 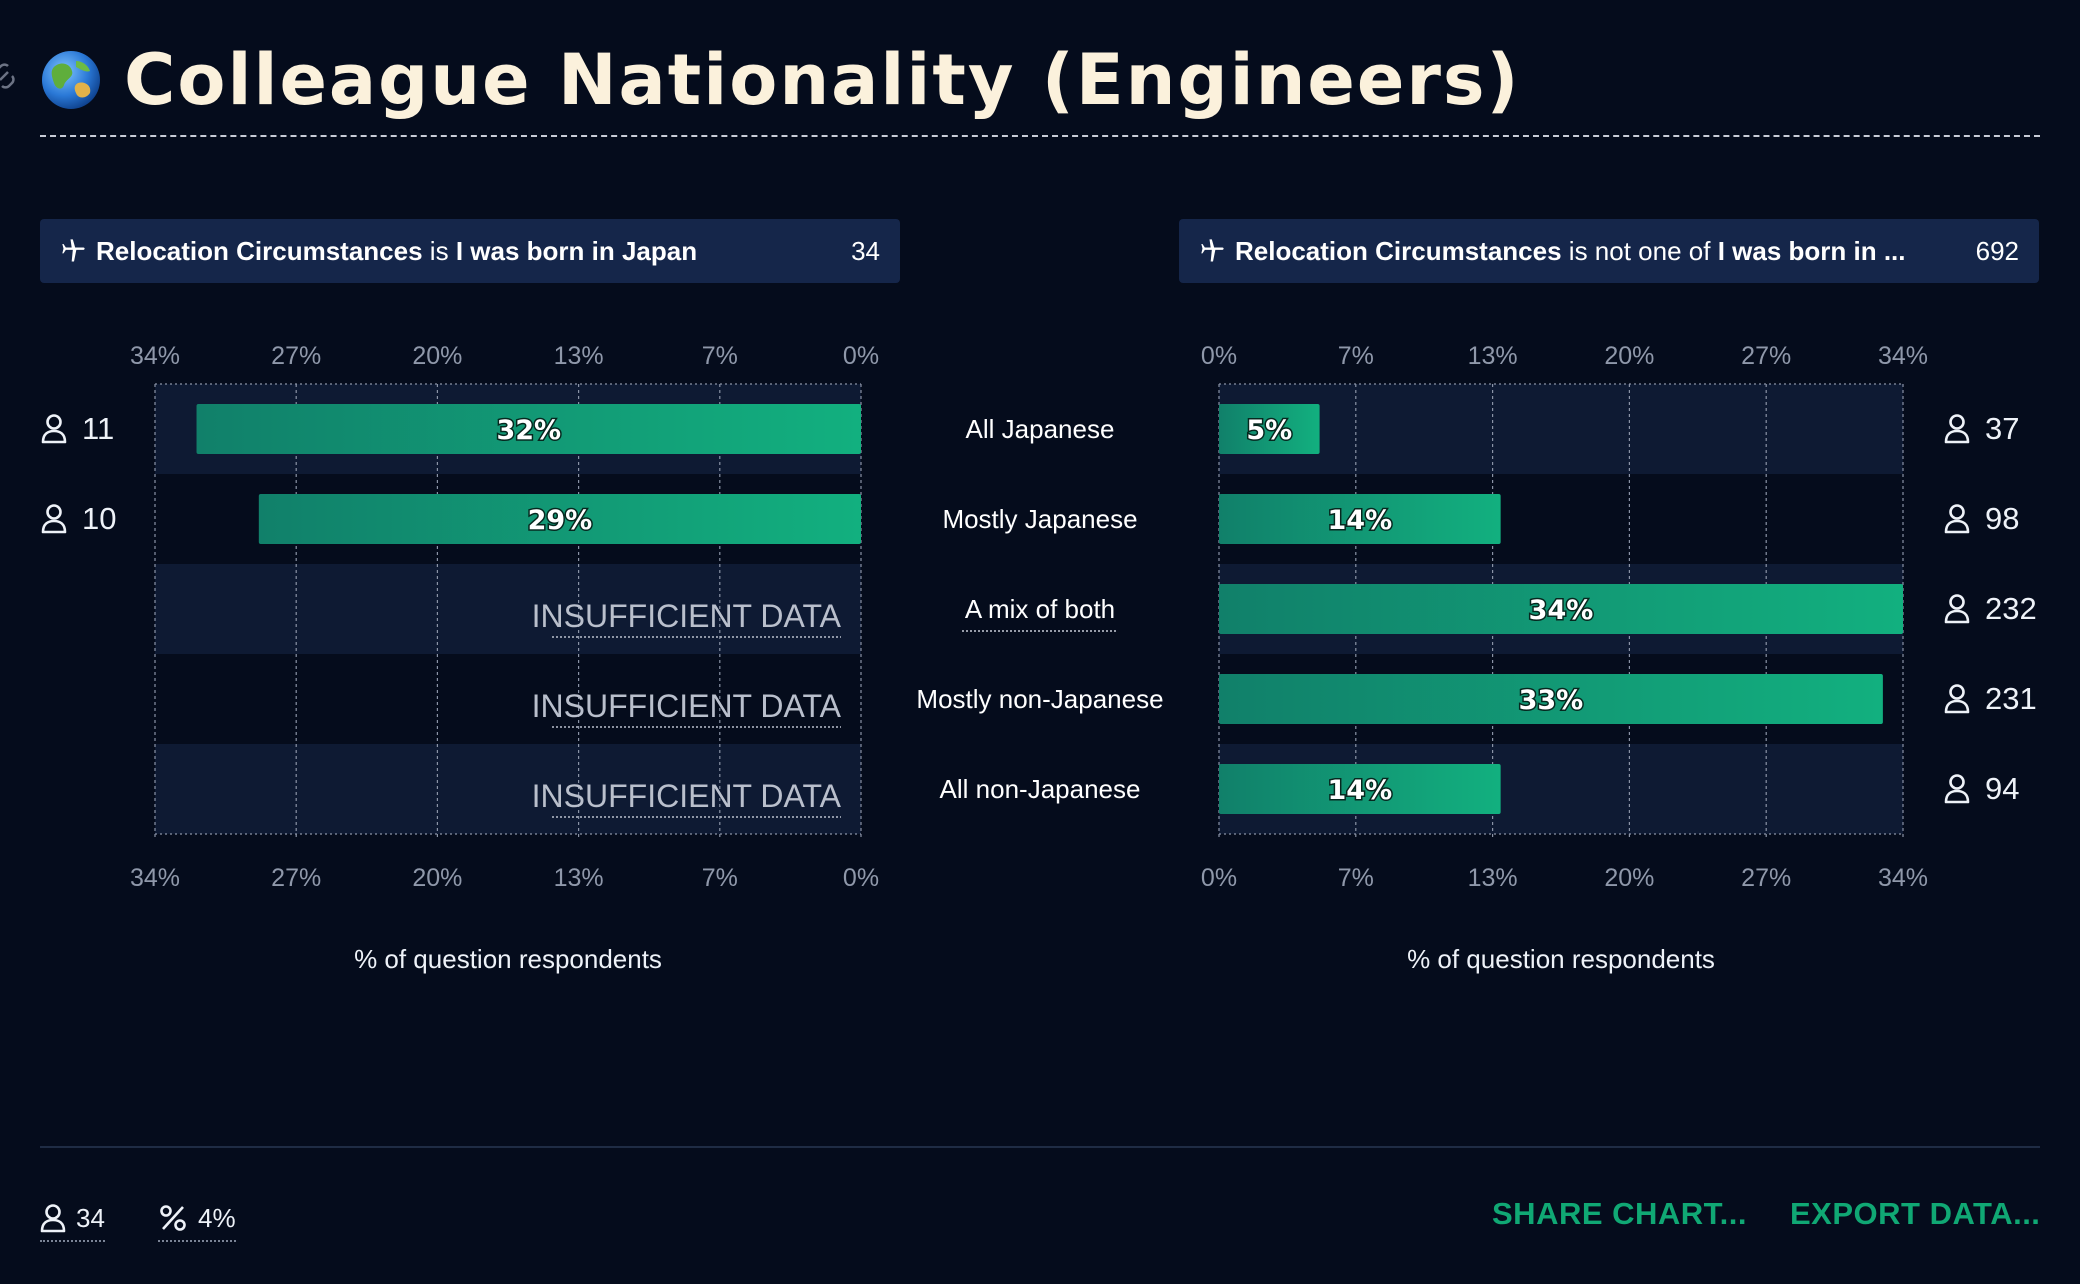 I want to click on respondent-count: 37, so click(x=2002, y=428).